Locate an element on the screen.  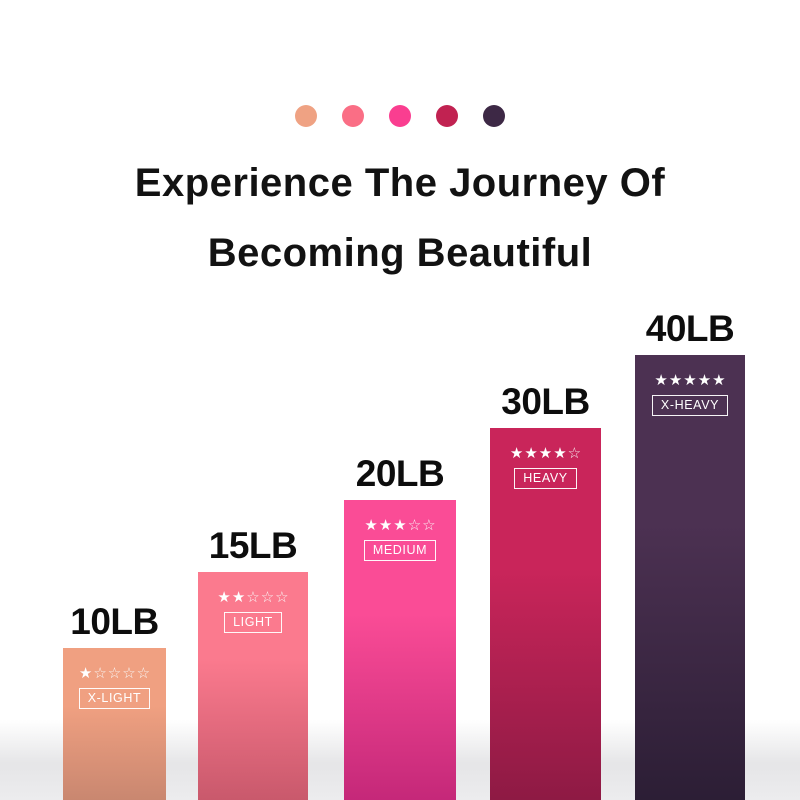
bar-group-x-light: 10LB ★ ☆ ☆ ☆ ☆ X-LIGHT is located at coordinates (114, 698).